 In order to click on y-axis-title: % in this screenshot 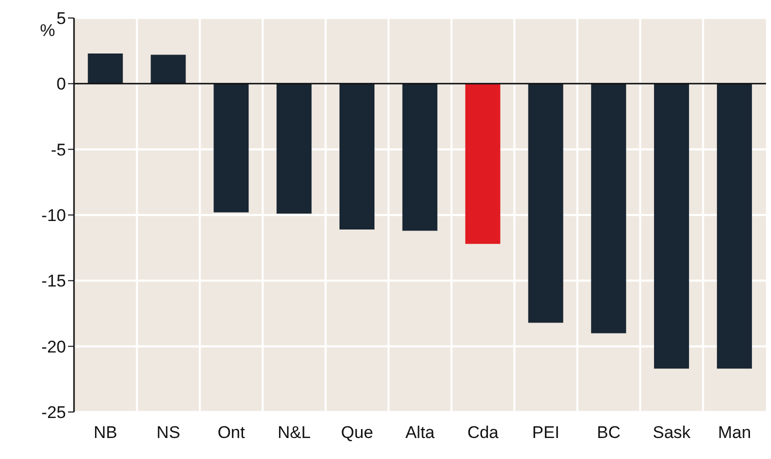, I will do `click(48, 30)`.